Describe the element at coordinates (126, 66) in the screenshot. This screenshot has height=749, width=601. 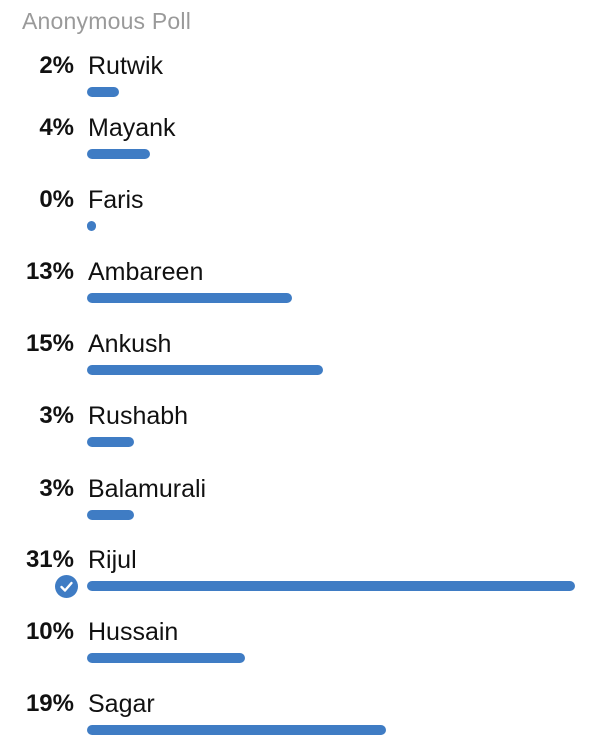
I see `option-name: Rutwik` at that location.